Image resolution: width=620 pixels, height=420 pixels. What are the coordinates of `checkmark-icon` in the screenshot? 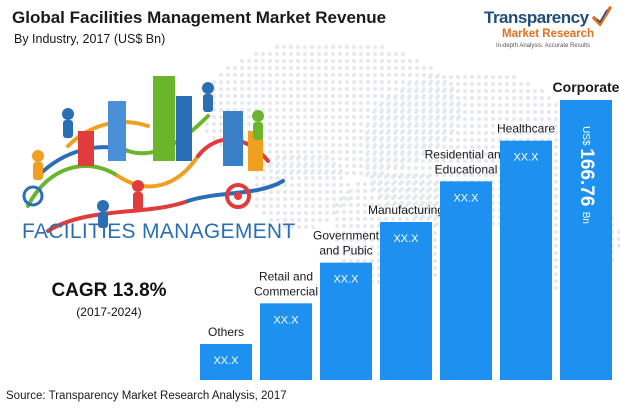 It's located at (602, 16).